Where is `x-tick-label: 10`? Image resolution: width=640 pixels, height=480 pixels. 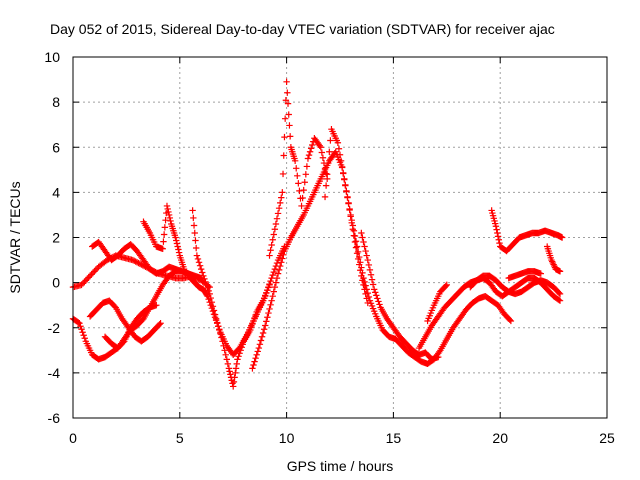
x-tick-label: 10 is located at coordinates (287, 438).